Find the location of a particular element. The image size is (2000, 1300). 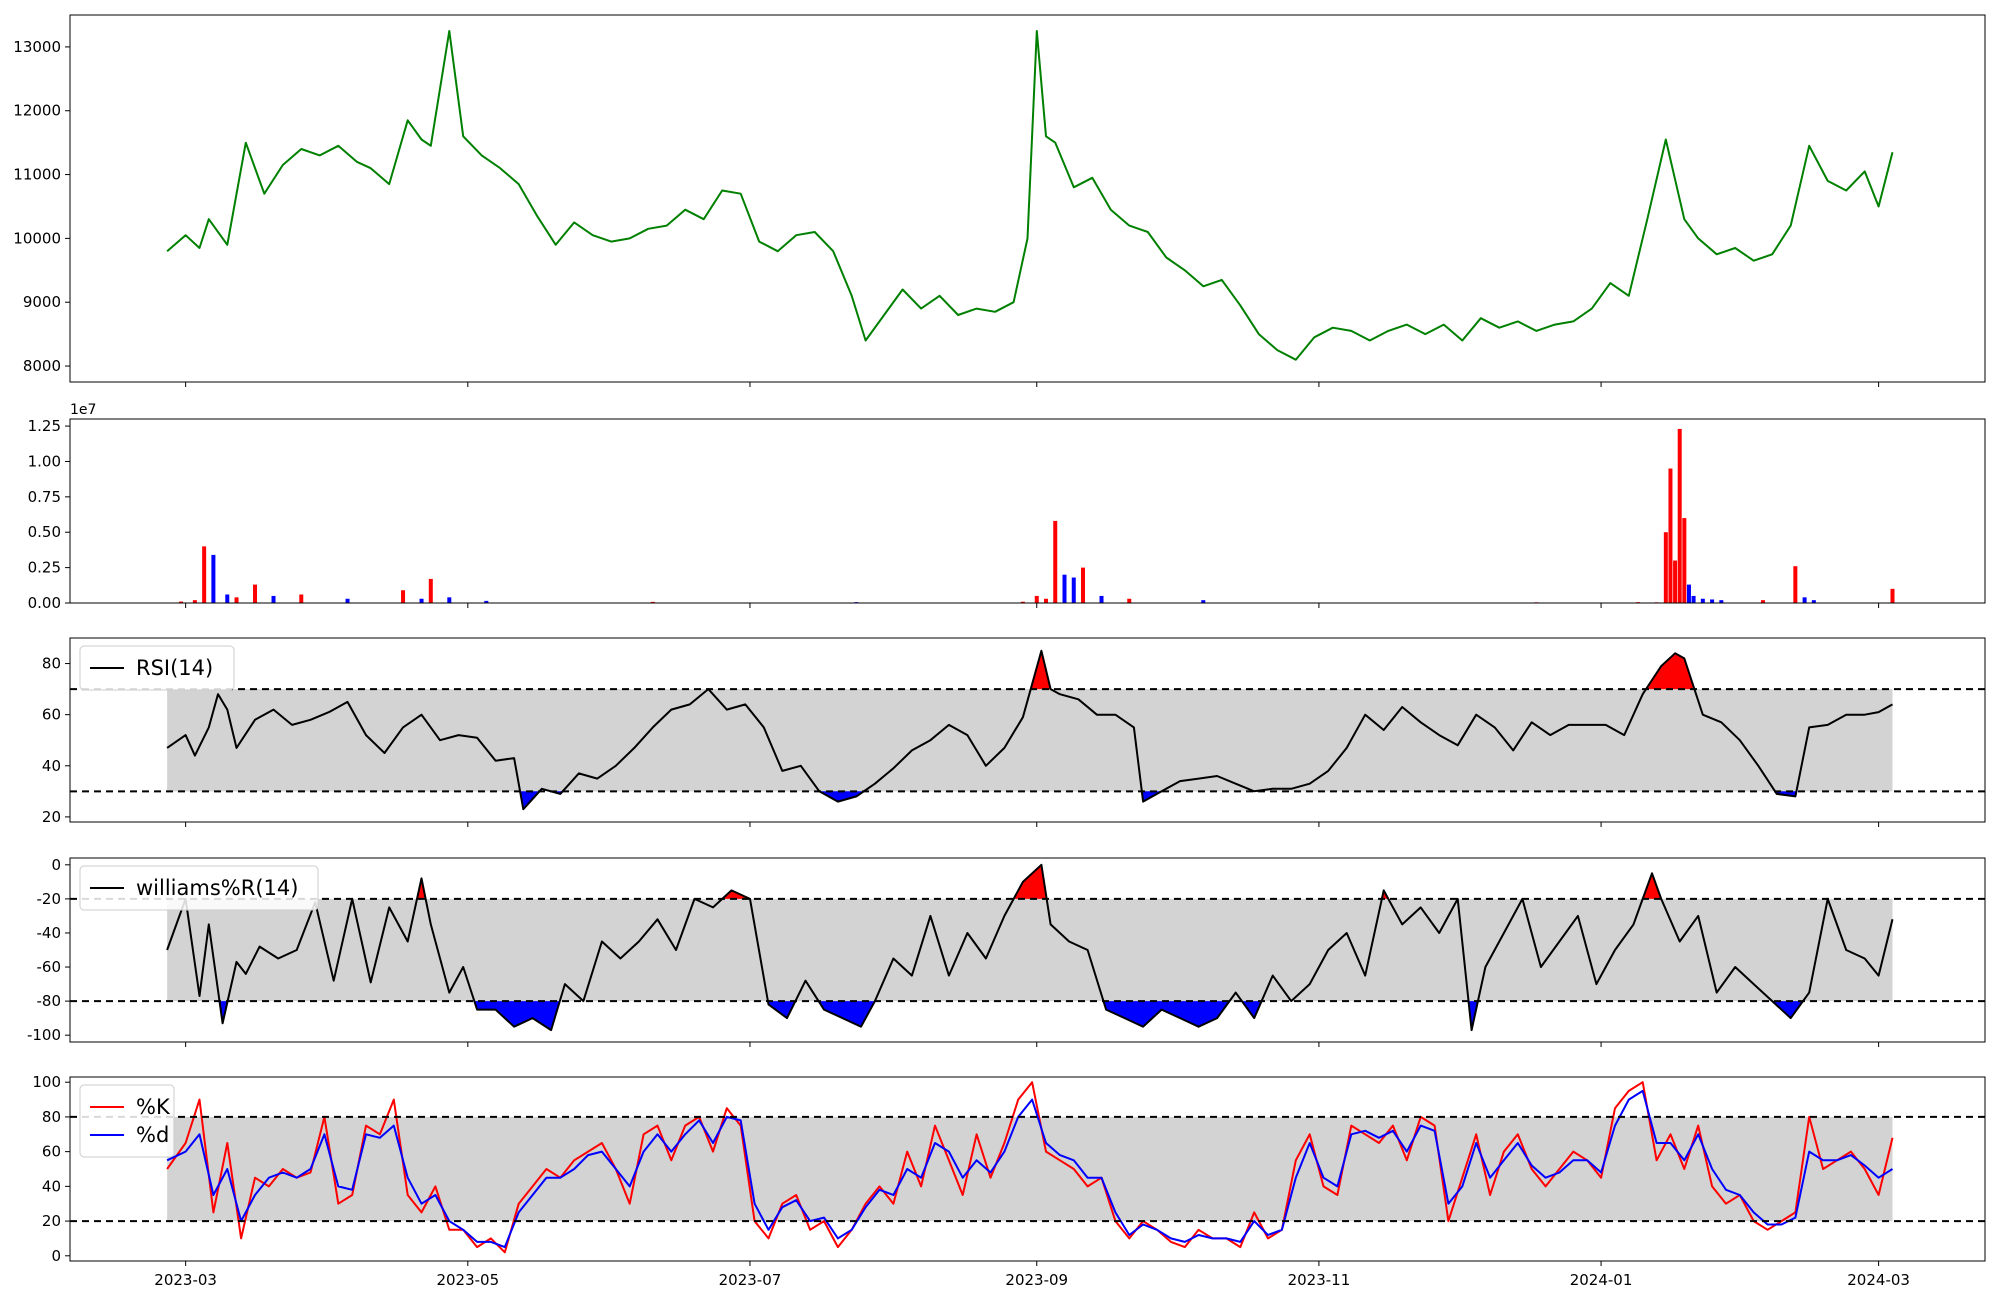

y-tick-label: -20 is located at coordinates (49, 899).